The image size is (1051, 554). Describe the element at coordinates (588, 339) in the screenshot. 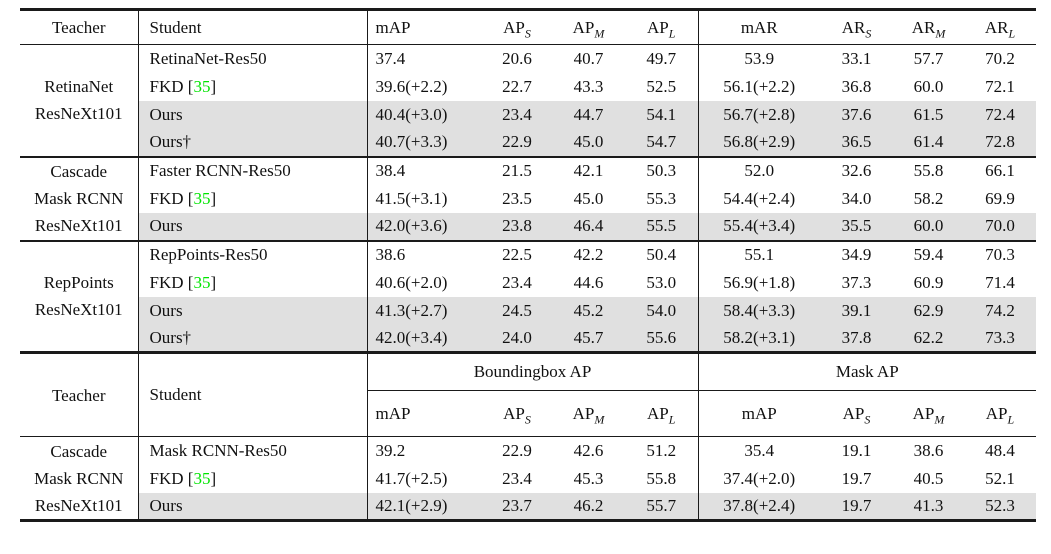

I see `value-cell: 45.7` at that location.